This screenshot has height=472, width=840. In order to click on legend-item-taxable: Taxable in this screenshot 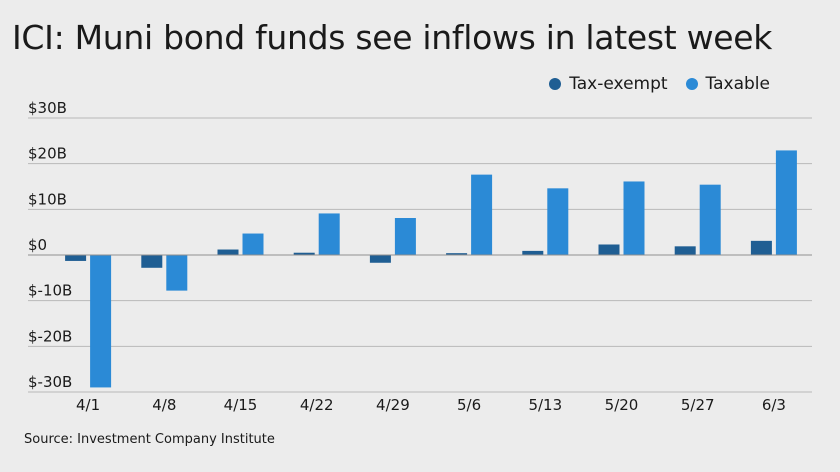, I will do `click(727, 84)`.